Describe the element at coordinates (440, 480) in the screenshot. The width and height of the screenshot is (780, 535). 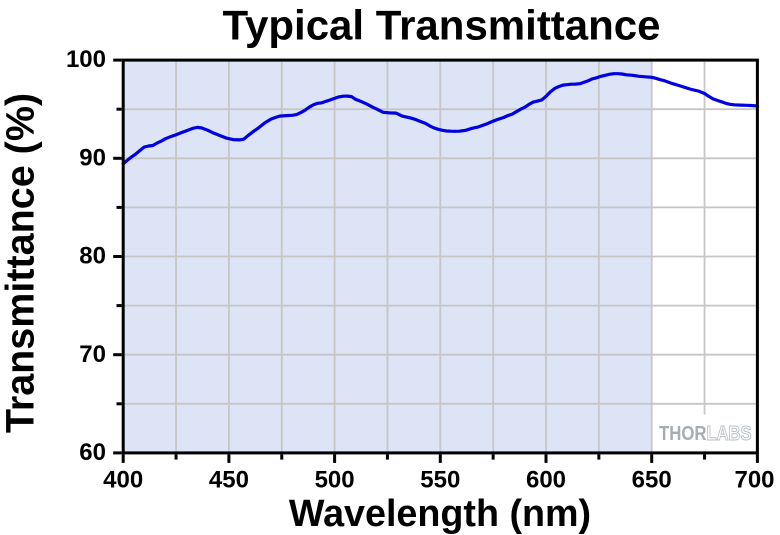
I see `svg-text: 550` at that location.